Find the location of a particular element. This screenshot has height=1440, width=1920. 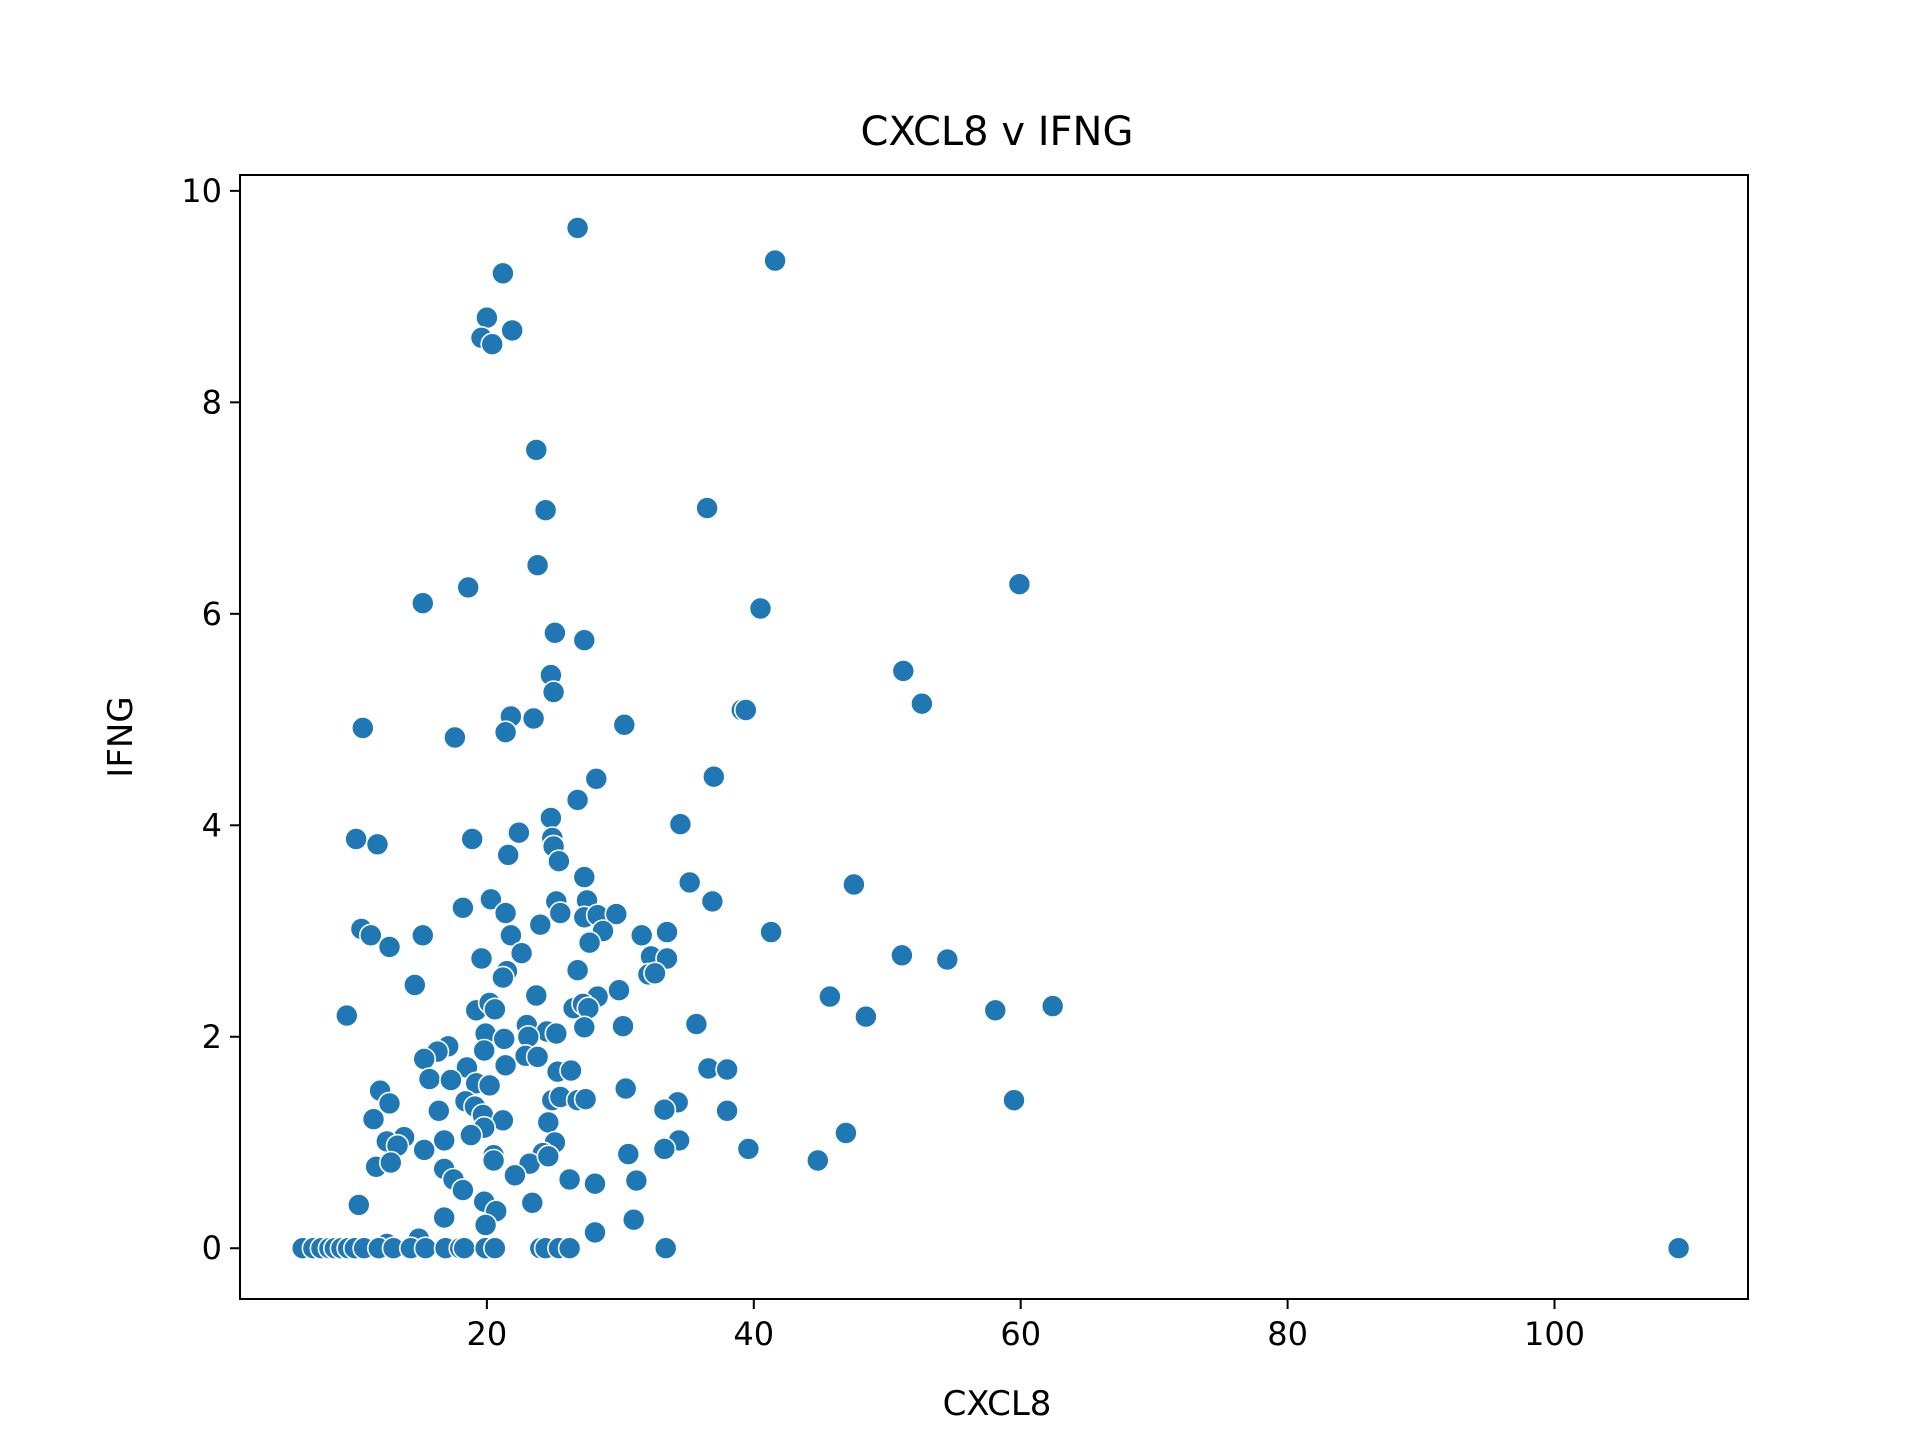

x-tick-label-60: 60 is located at coordinates (1020, 1334).